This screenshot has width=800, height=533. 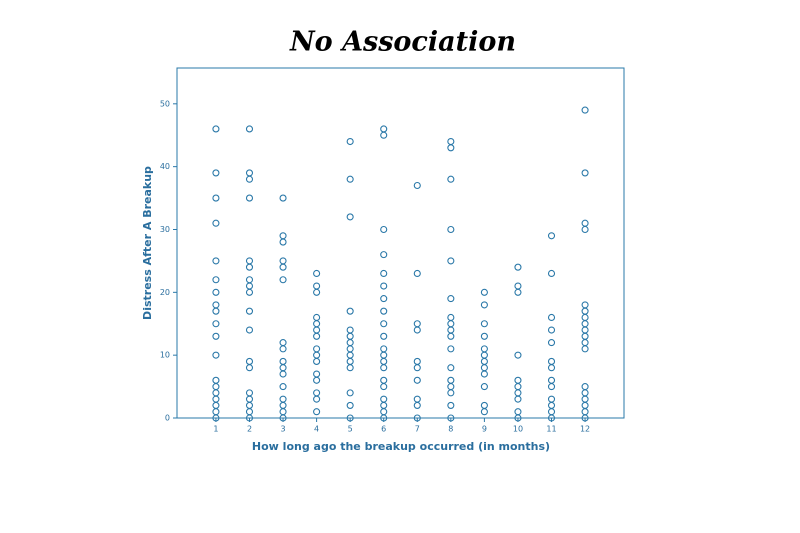 What do you see at coordinates (147, 243) in the screenshot?
I see `y-axis-label: Distress After A Breakup` at bounding box center [147, 243].